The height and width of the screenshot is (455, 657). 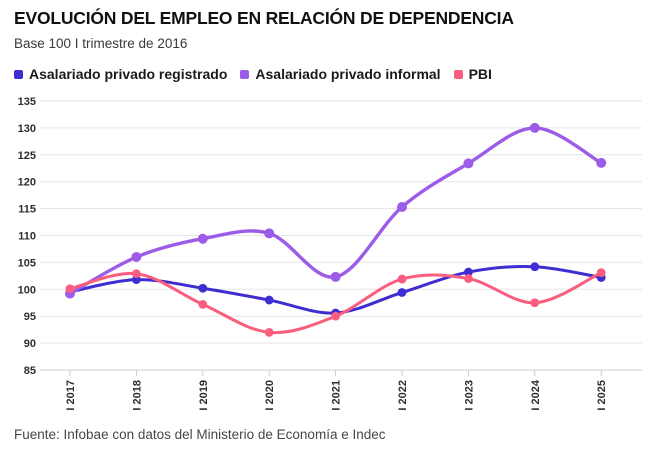 What do you see at coordinates (348, 74) in the screenshot?
I see `legend-label-informal: Asalariado privado informal` at bounding box center [348, 74].